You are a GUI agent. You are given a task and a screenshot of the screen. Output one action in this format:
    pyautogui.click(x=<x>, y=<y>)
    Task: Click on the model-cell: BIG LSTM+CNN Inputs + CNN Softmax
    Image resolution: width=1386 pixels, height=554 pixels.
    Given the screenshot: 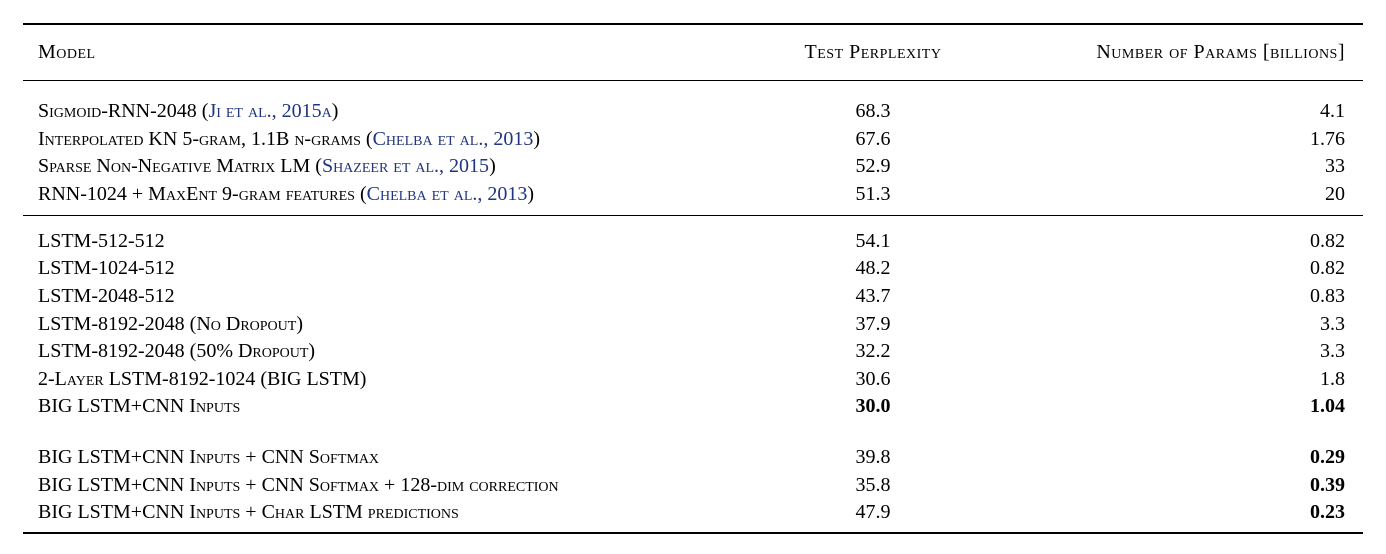 What is the action you would take?
    pyautogui.click(x=388, y=458)
    